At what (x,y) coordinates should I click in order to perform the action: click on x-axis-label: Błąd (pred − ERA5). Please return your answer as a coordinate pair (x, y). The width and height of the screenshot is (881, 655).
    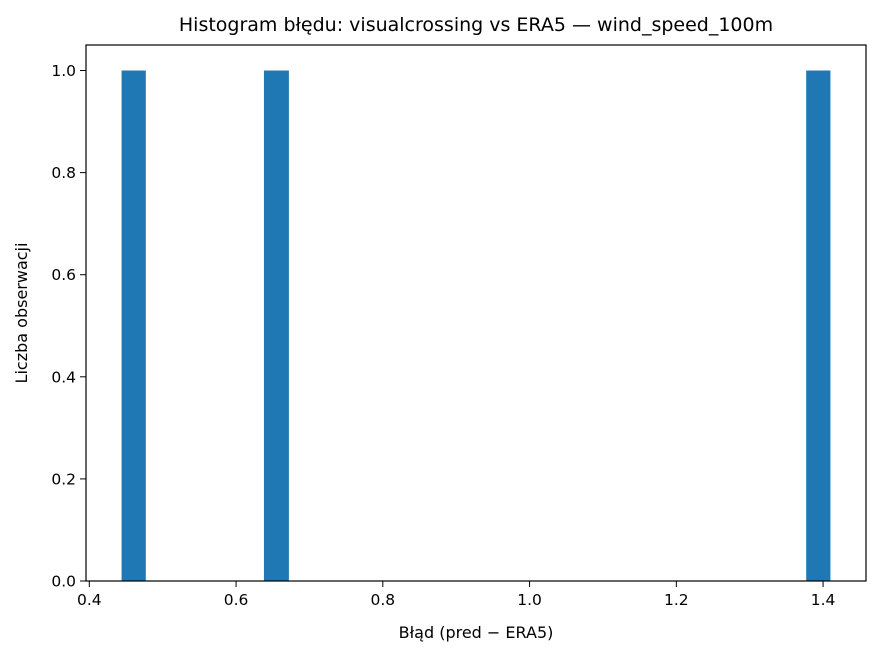
    Looking at the image, I should click on (476, 632).